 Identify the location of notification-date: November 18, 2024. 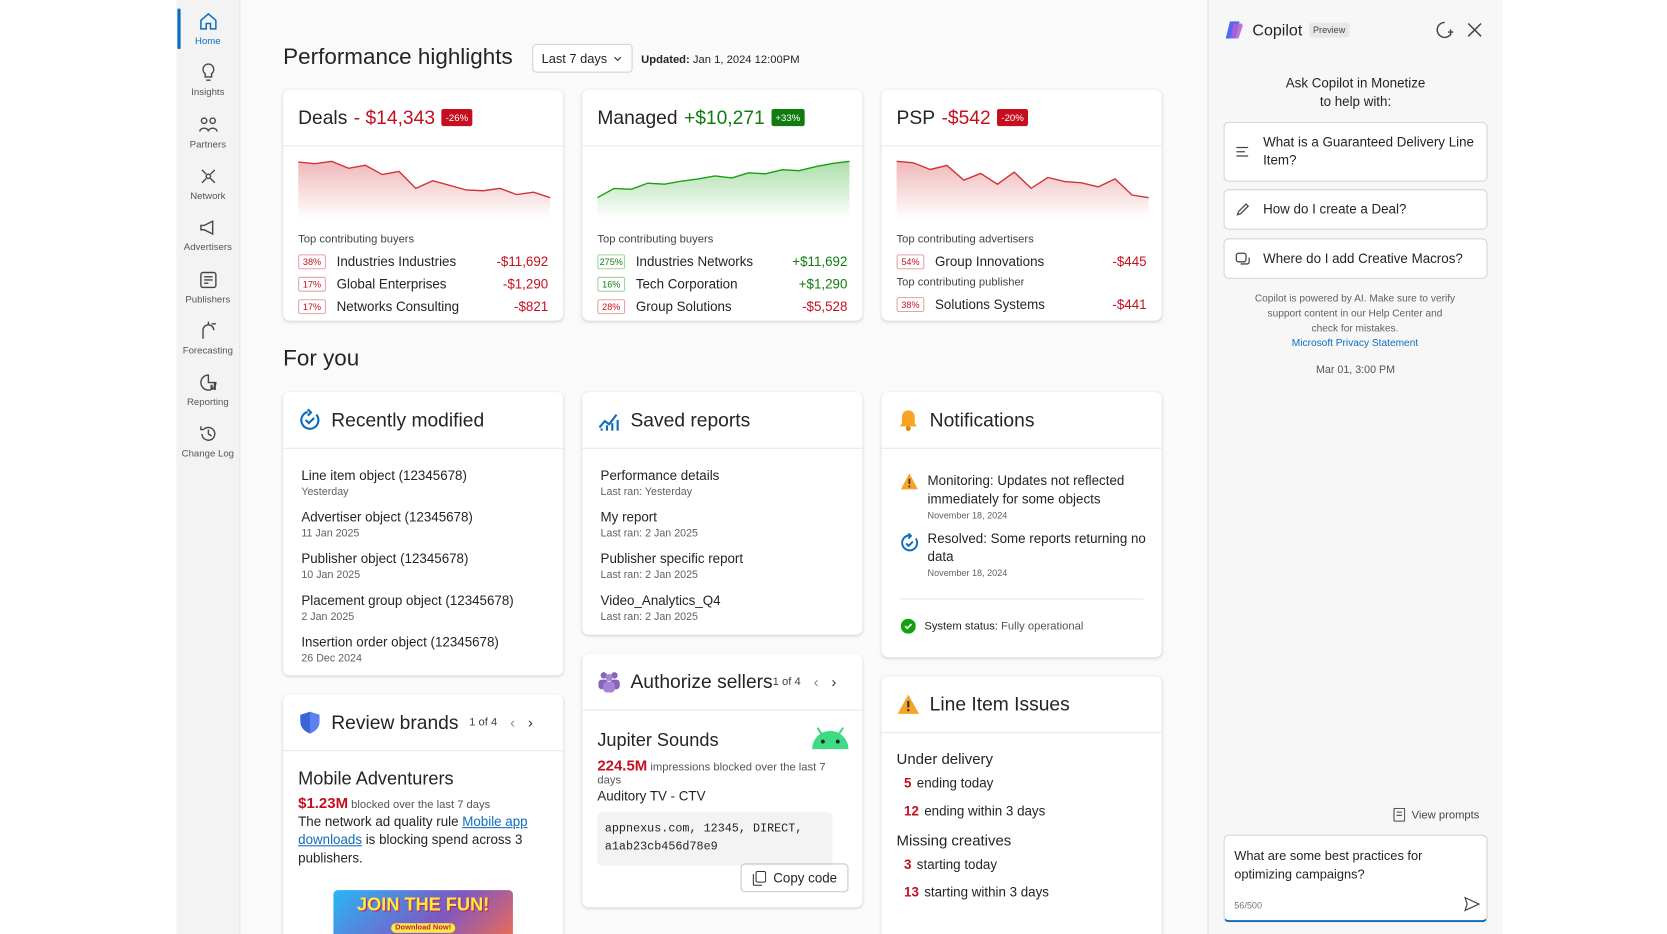
(967, 573).